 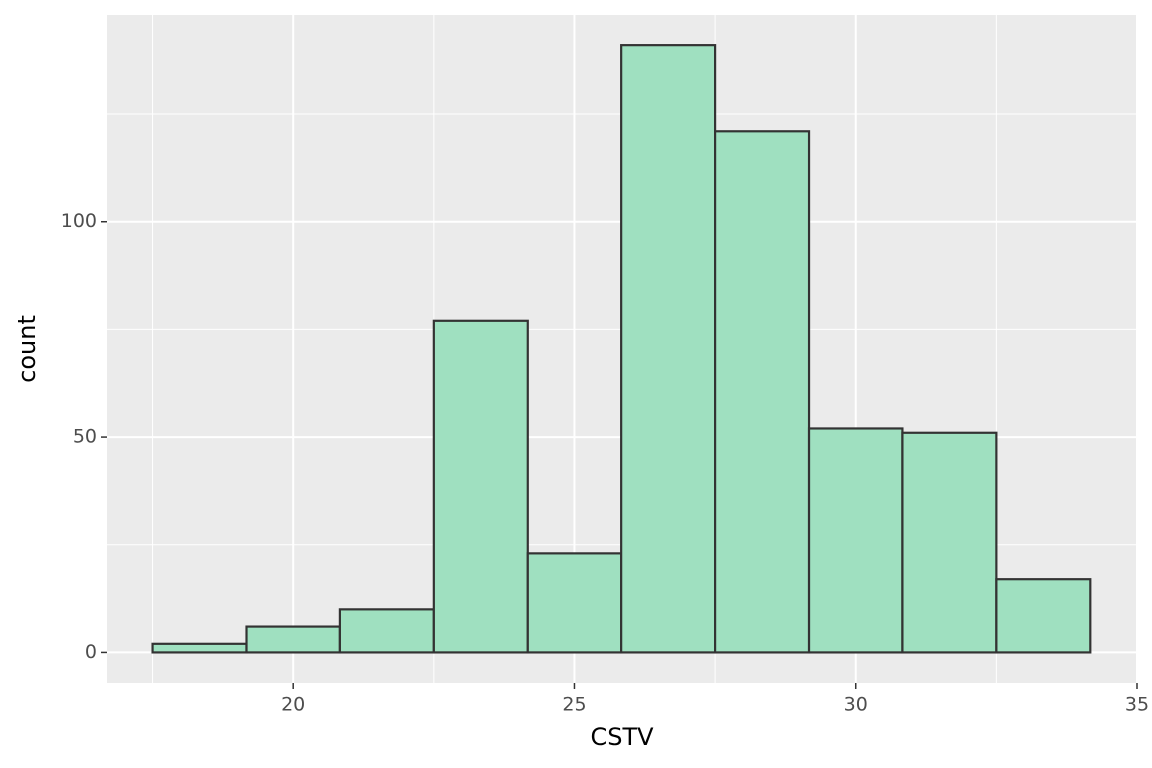 I want to click on x-tick-label: 25, so click(x=574, y=705).